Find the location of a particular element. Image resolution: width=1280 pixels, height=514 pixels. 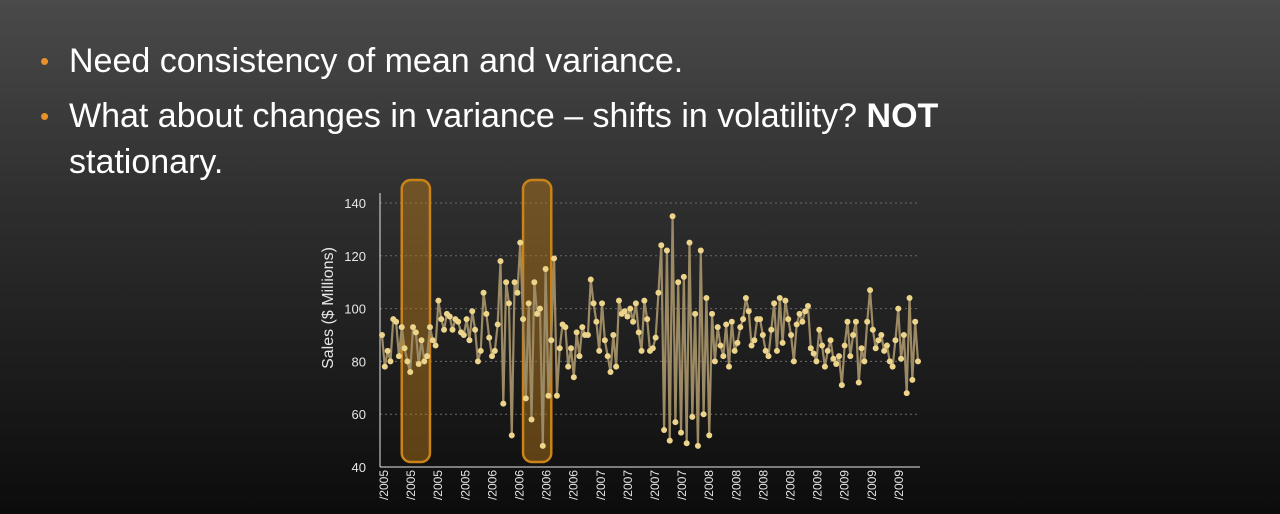

y-tick-label: 100 is located at coordinates (355, 309).